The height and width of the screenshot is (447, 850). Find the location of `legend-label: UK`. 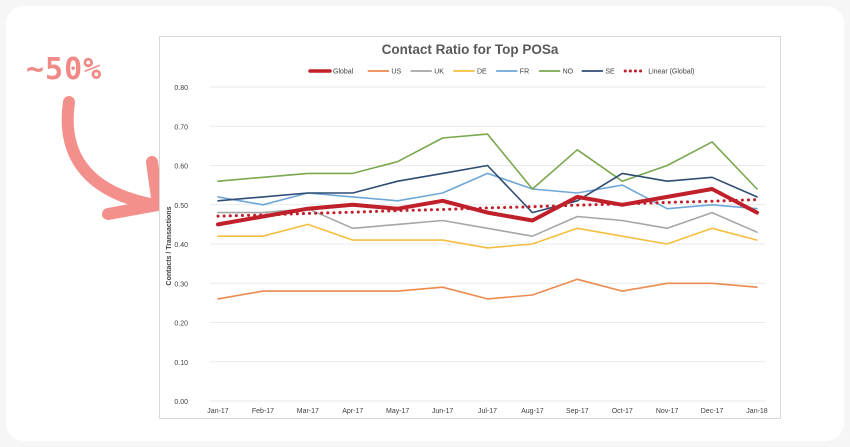

legend-label: UK is located at coordinates (439, 72).